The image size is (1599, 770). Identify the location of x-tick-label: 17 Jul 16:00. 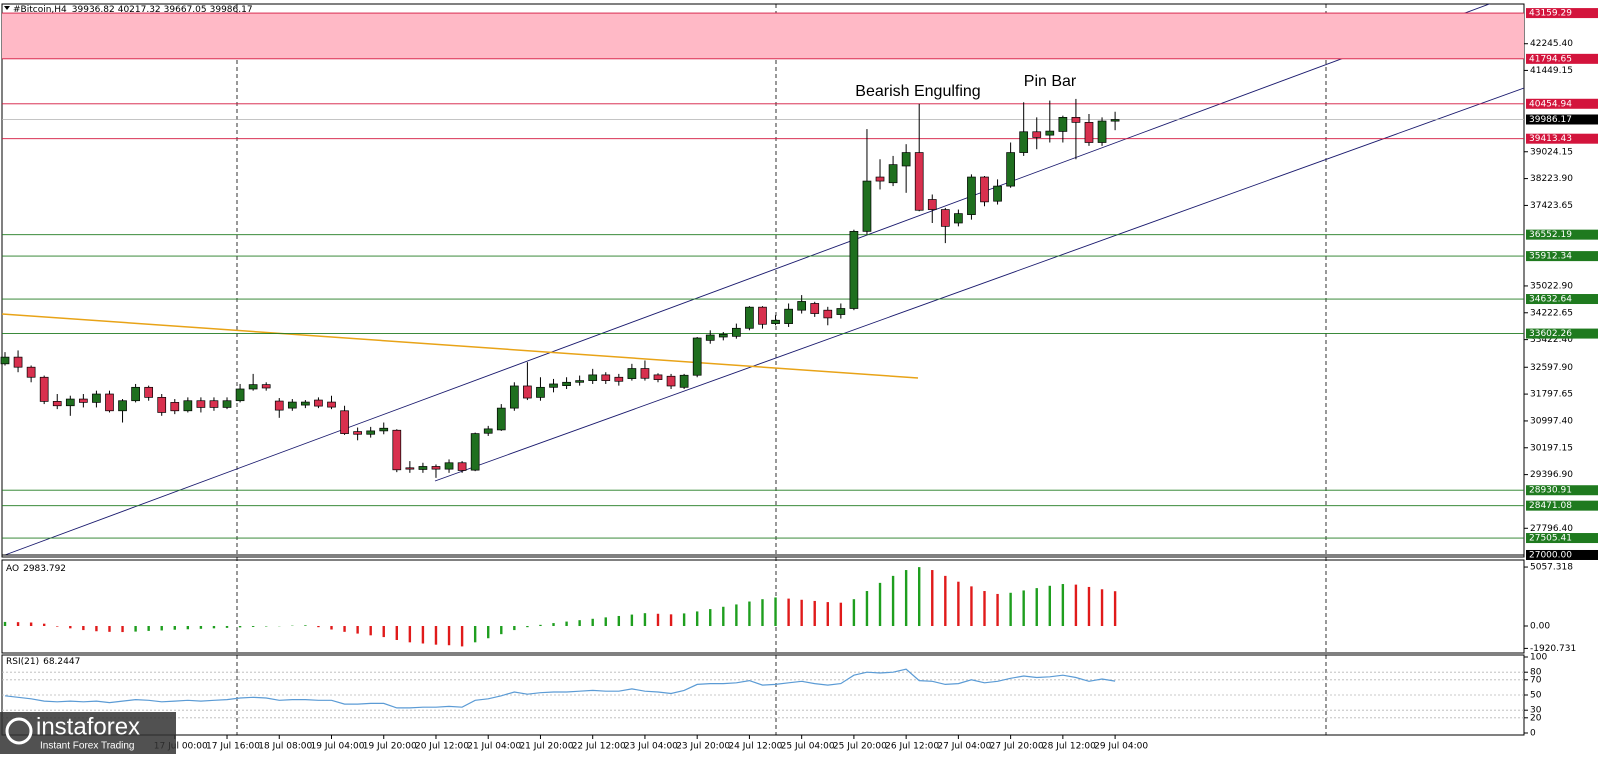
(233, 747).